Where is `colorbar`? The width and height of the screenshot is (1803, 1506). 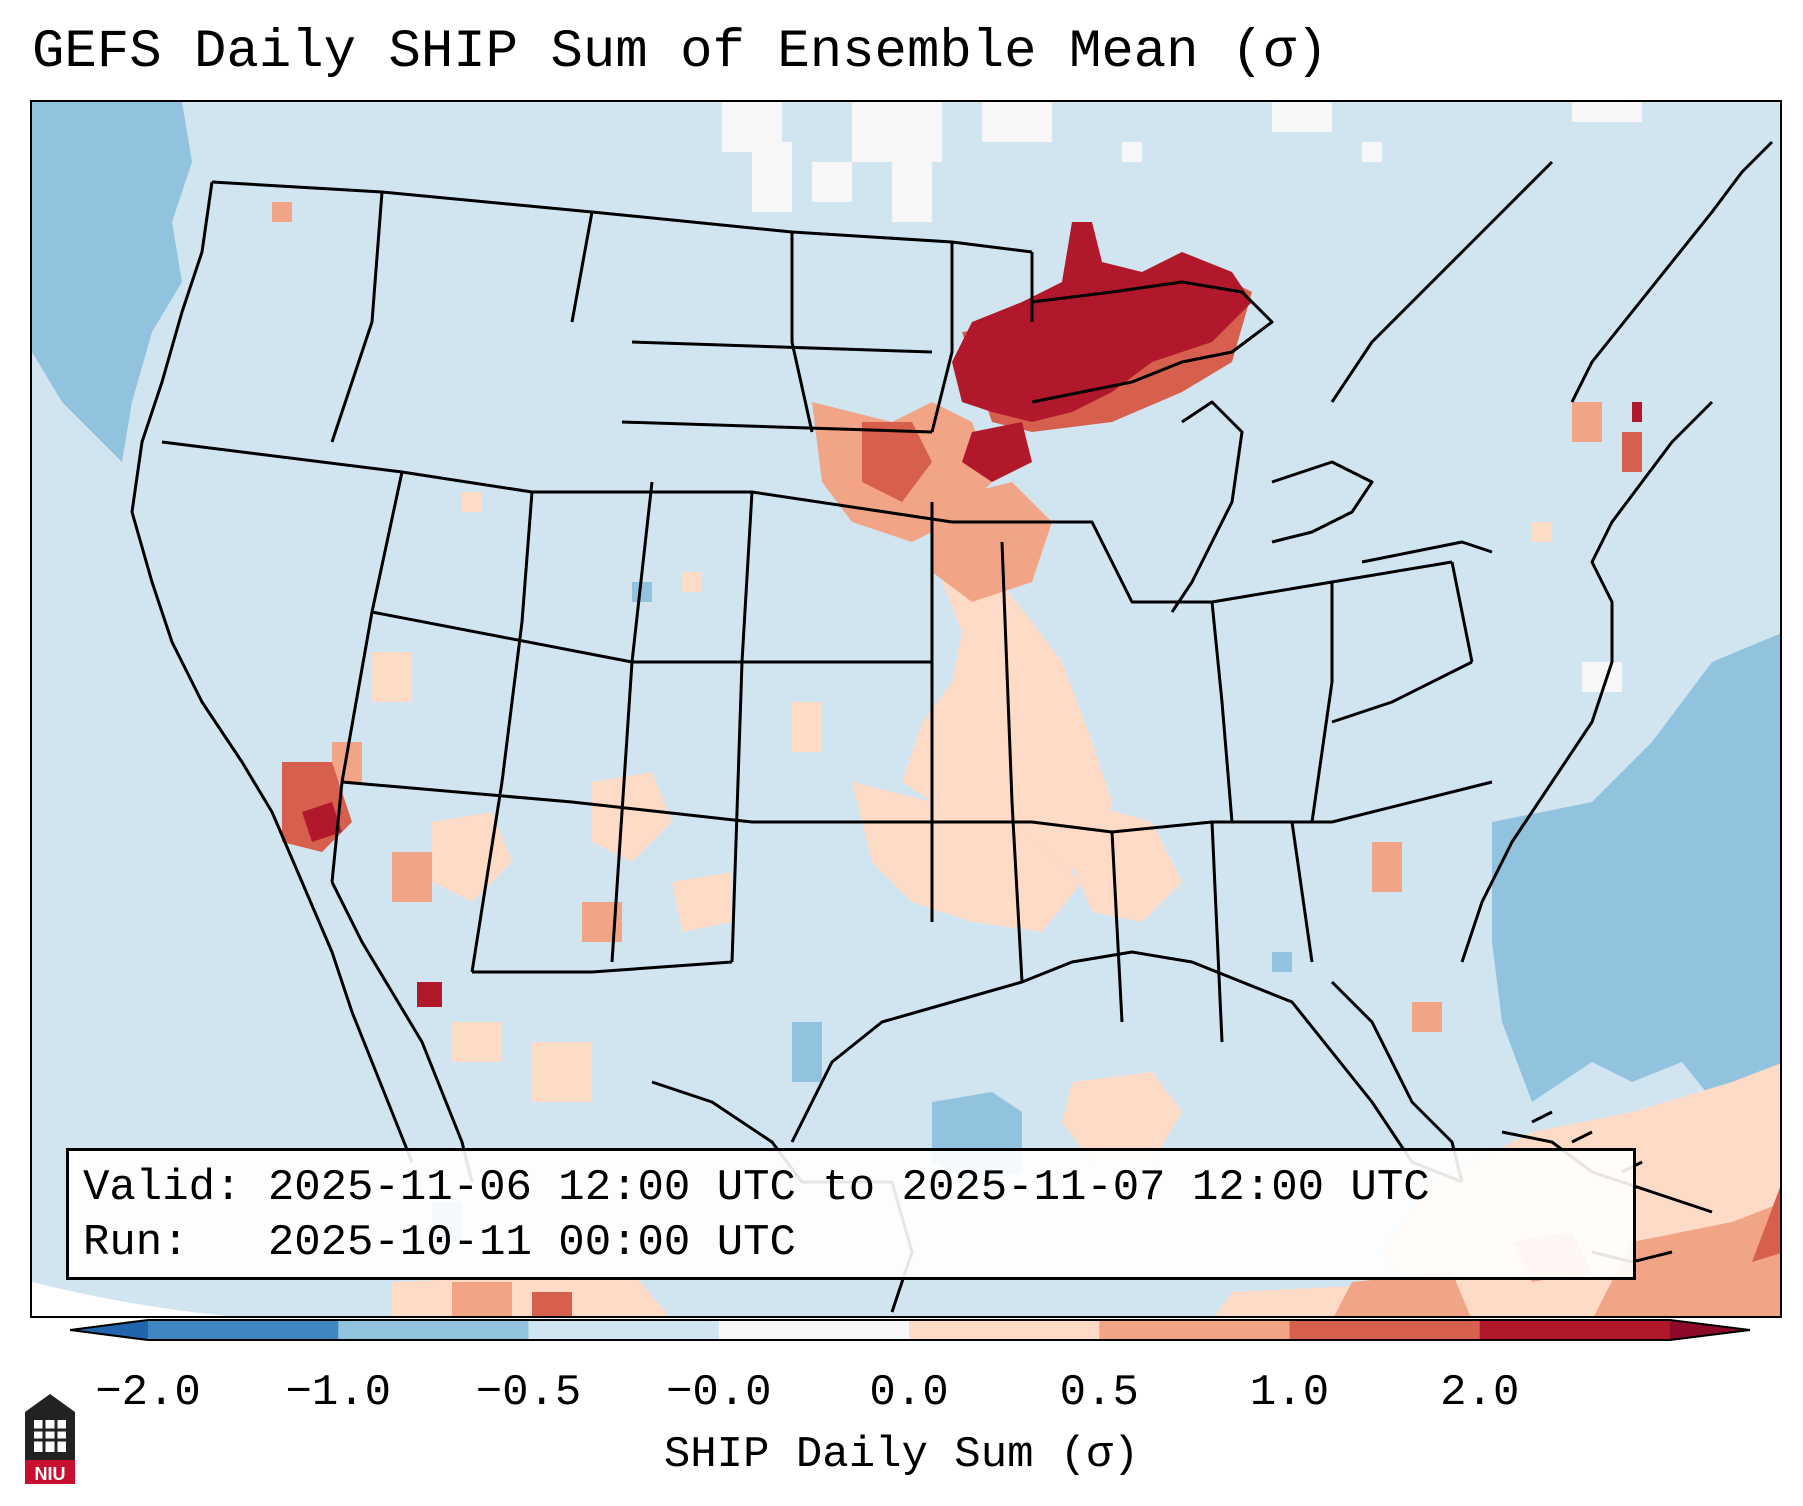
colorbar is located at coordinates (910, 1330).